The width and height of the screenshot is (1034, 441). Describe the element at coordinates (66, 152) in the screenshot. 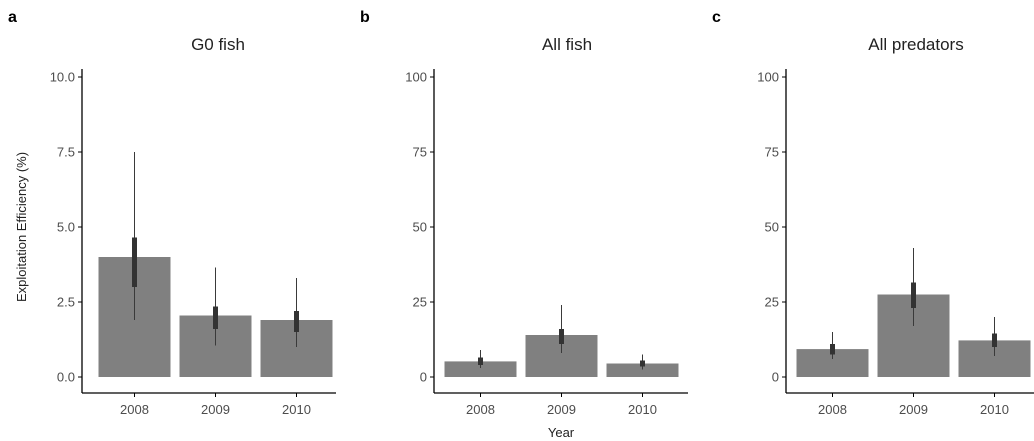

I see `y-tick-label: 7.5` at that location.